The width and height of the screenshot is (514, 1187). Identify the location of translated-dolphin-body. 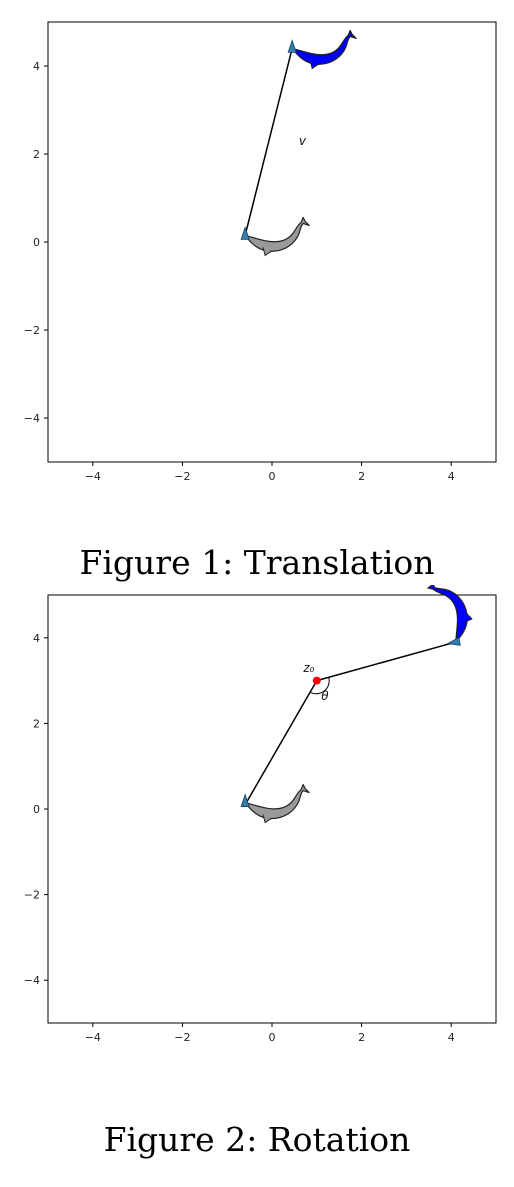
(324, 47).